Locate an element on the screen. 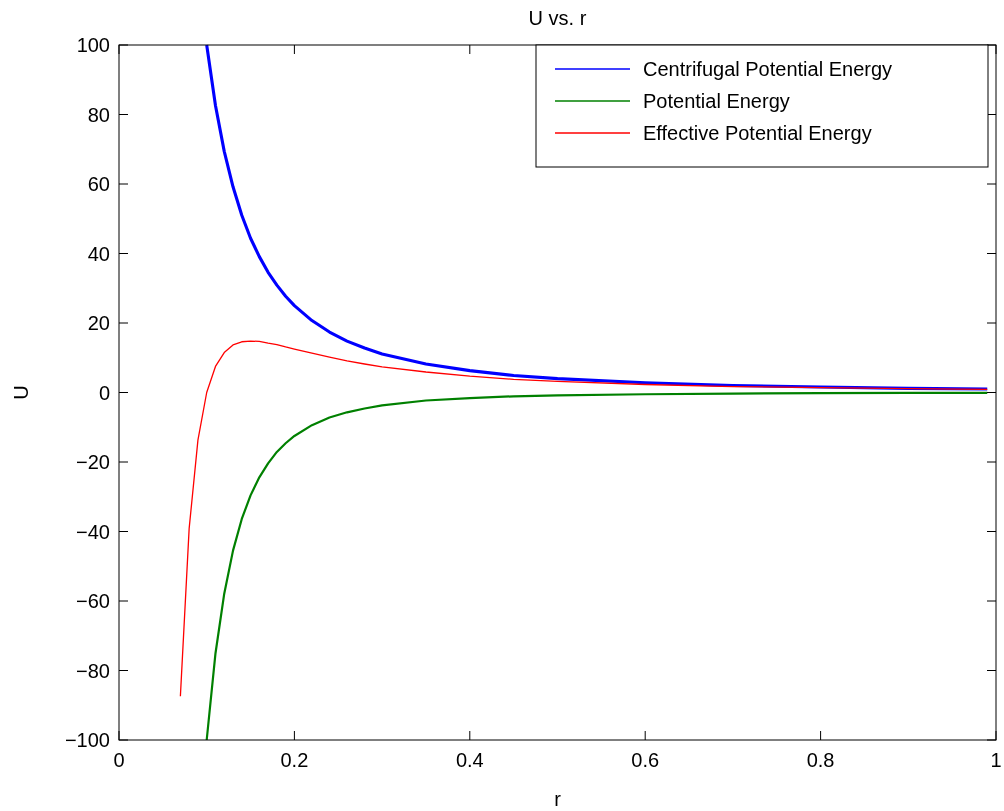  legend-label: Potential Energy is located at coordinates (716, 101).